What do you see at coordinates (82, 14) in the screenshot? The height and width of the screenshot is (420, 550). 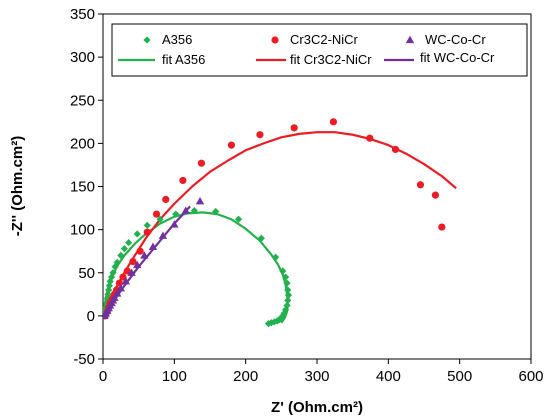 I see `y-tick-label-350: 350` at bounding box center [82, 14].